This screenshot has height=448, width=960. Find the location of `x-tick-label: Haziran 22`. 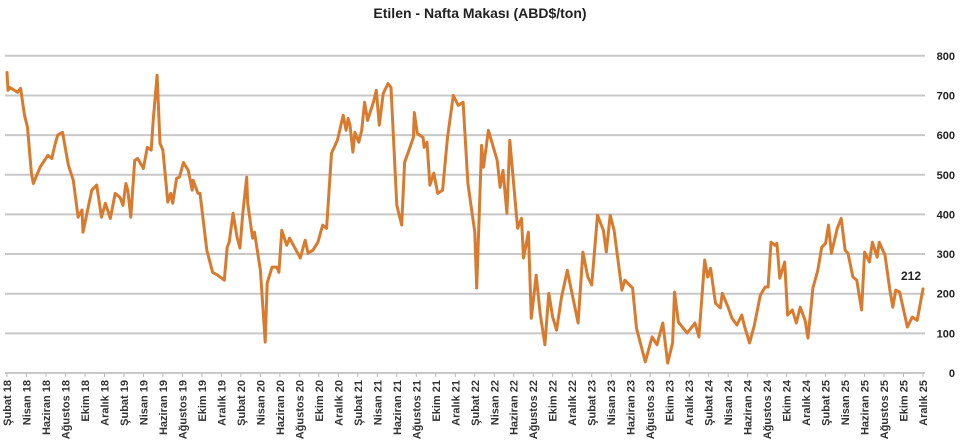

x-tick-label: Haziran 22 is located at coordinates (515, 407).